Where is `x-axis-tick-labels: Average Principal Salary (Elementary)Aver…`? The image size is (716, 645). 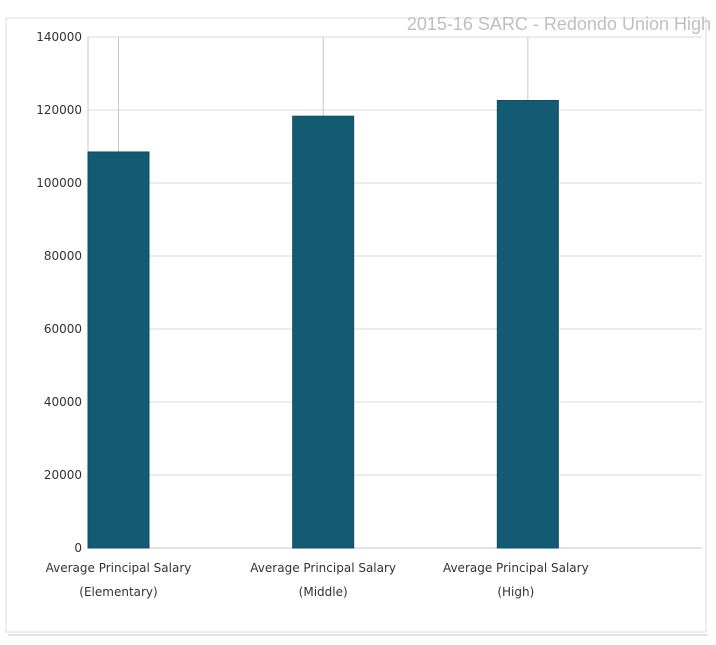
x-axis-tick-labels: Average Principal Salary (Elementary)Aver… is located at coordinates (317, 580).